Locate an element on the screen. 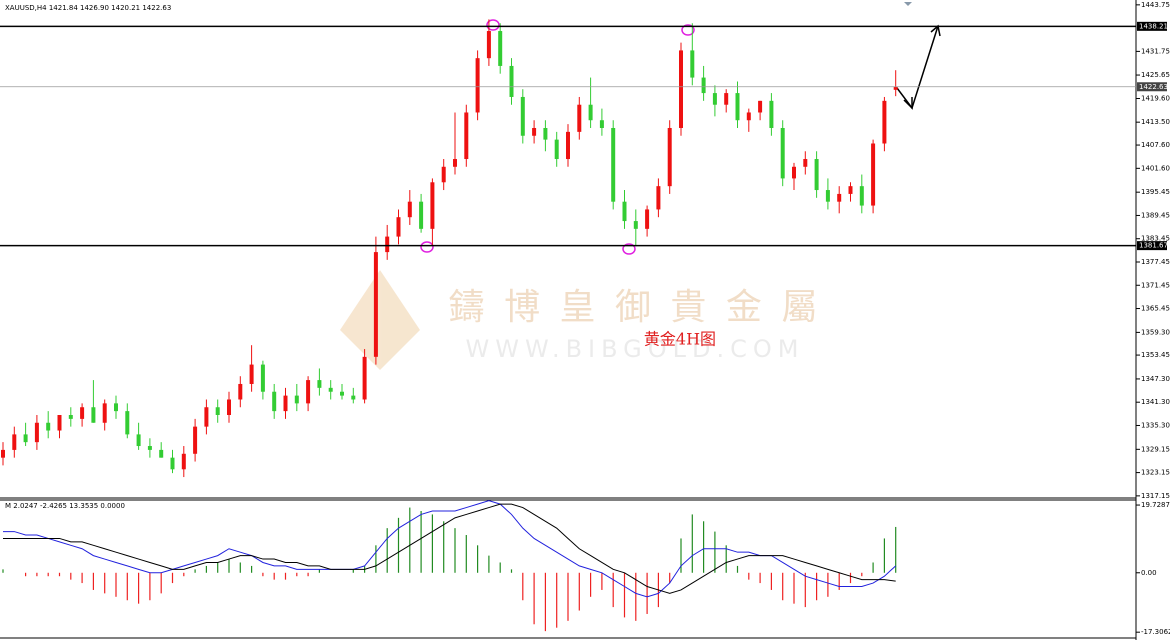 This screenshot has width=1170, height=640. y-tick-label: 1329.15 is located at coordinates (1155, 449).